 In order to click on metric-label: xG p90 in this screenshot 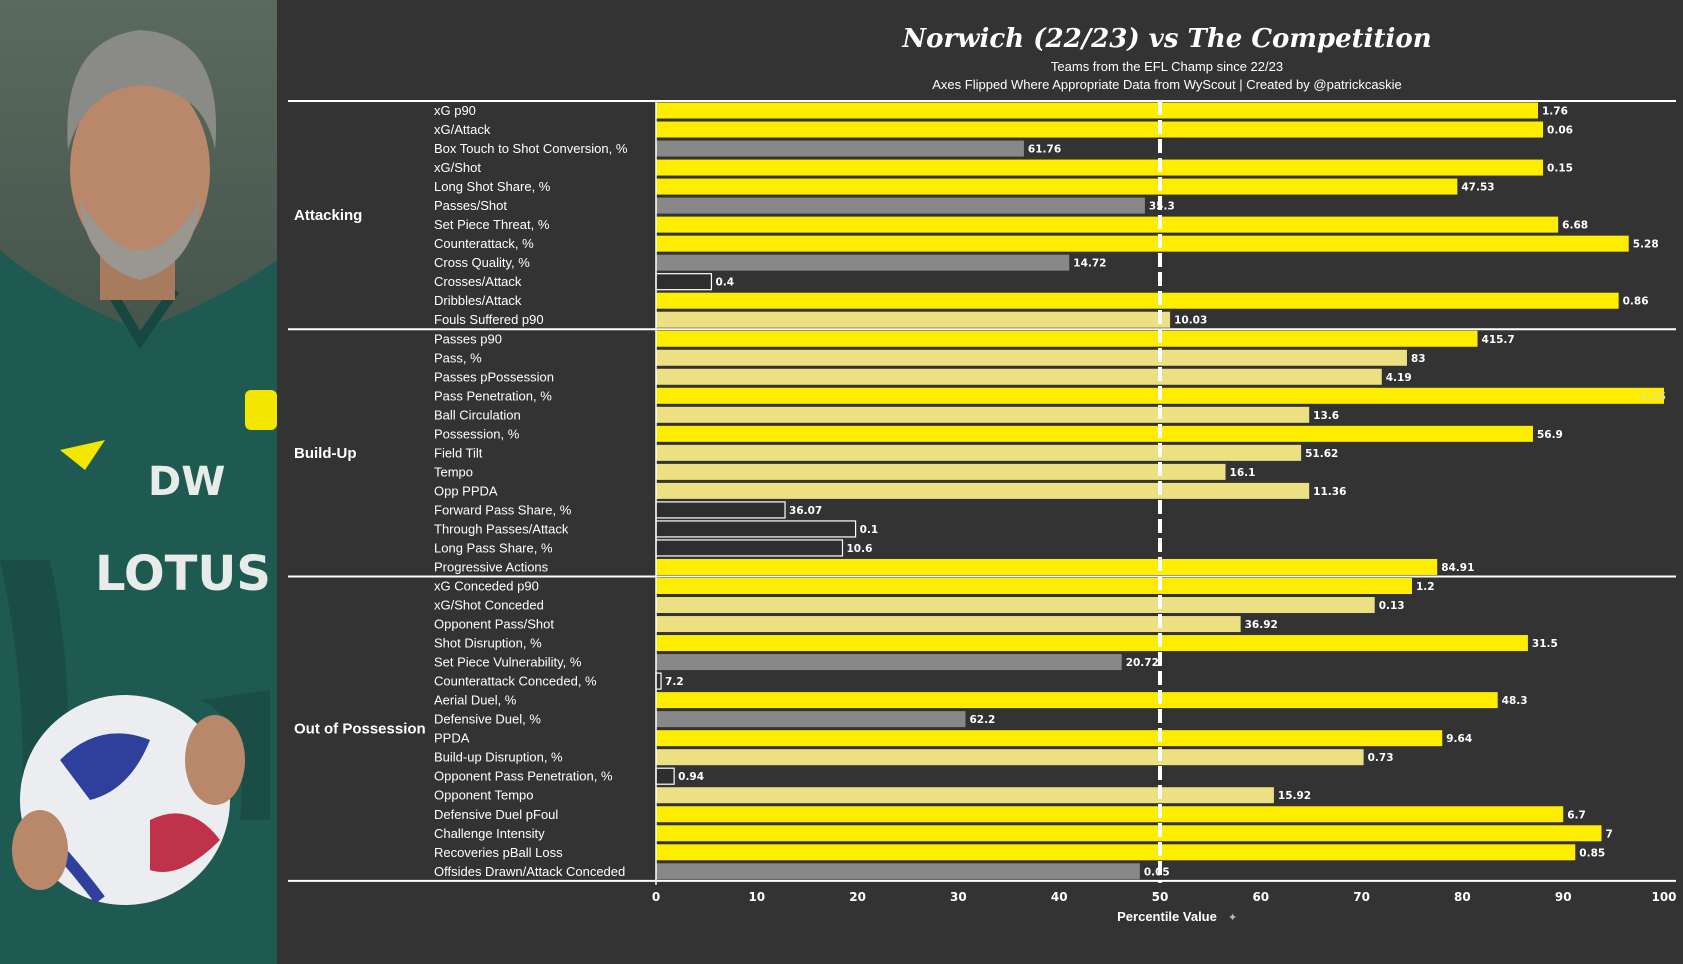, I will do `click(455, 110)`.